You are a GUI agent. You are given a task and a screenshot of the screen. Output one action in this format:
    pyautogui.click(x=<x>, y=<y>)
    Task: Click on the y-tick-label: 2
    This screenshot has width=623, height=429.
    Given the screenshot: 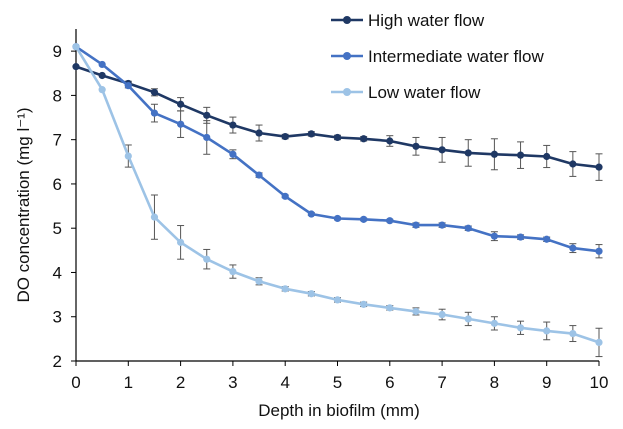 What is the action you would take?
    pyautogui.click(x=57, y=361)
    